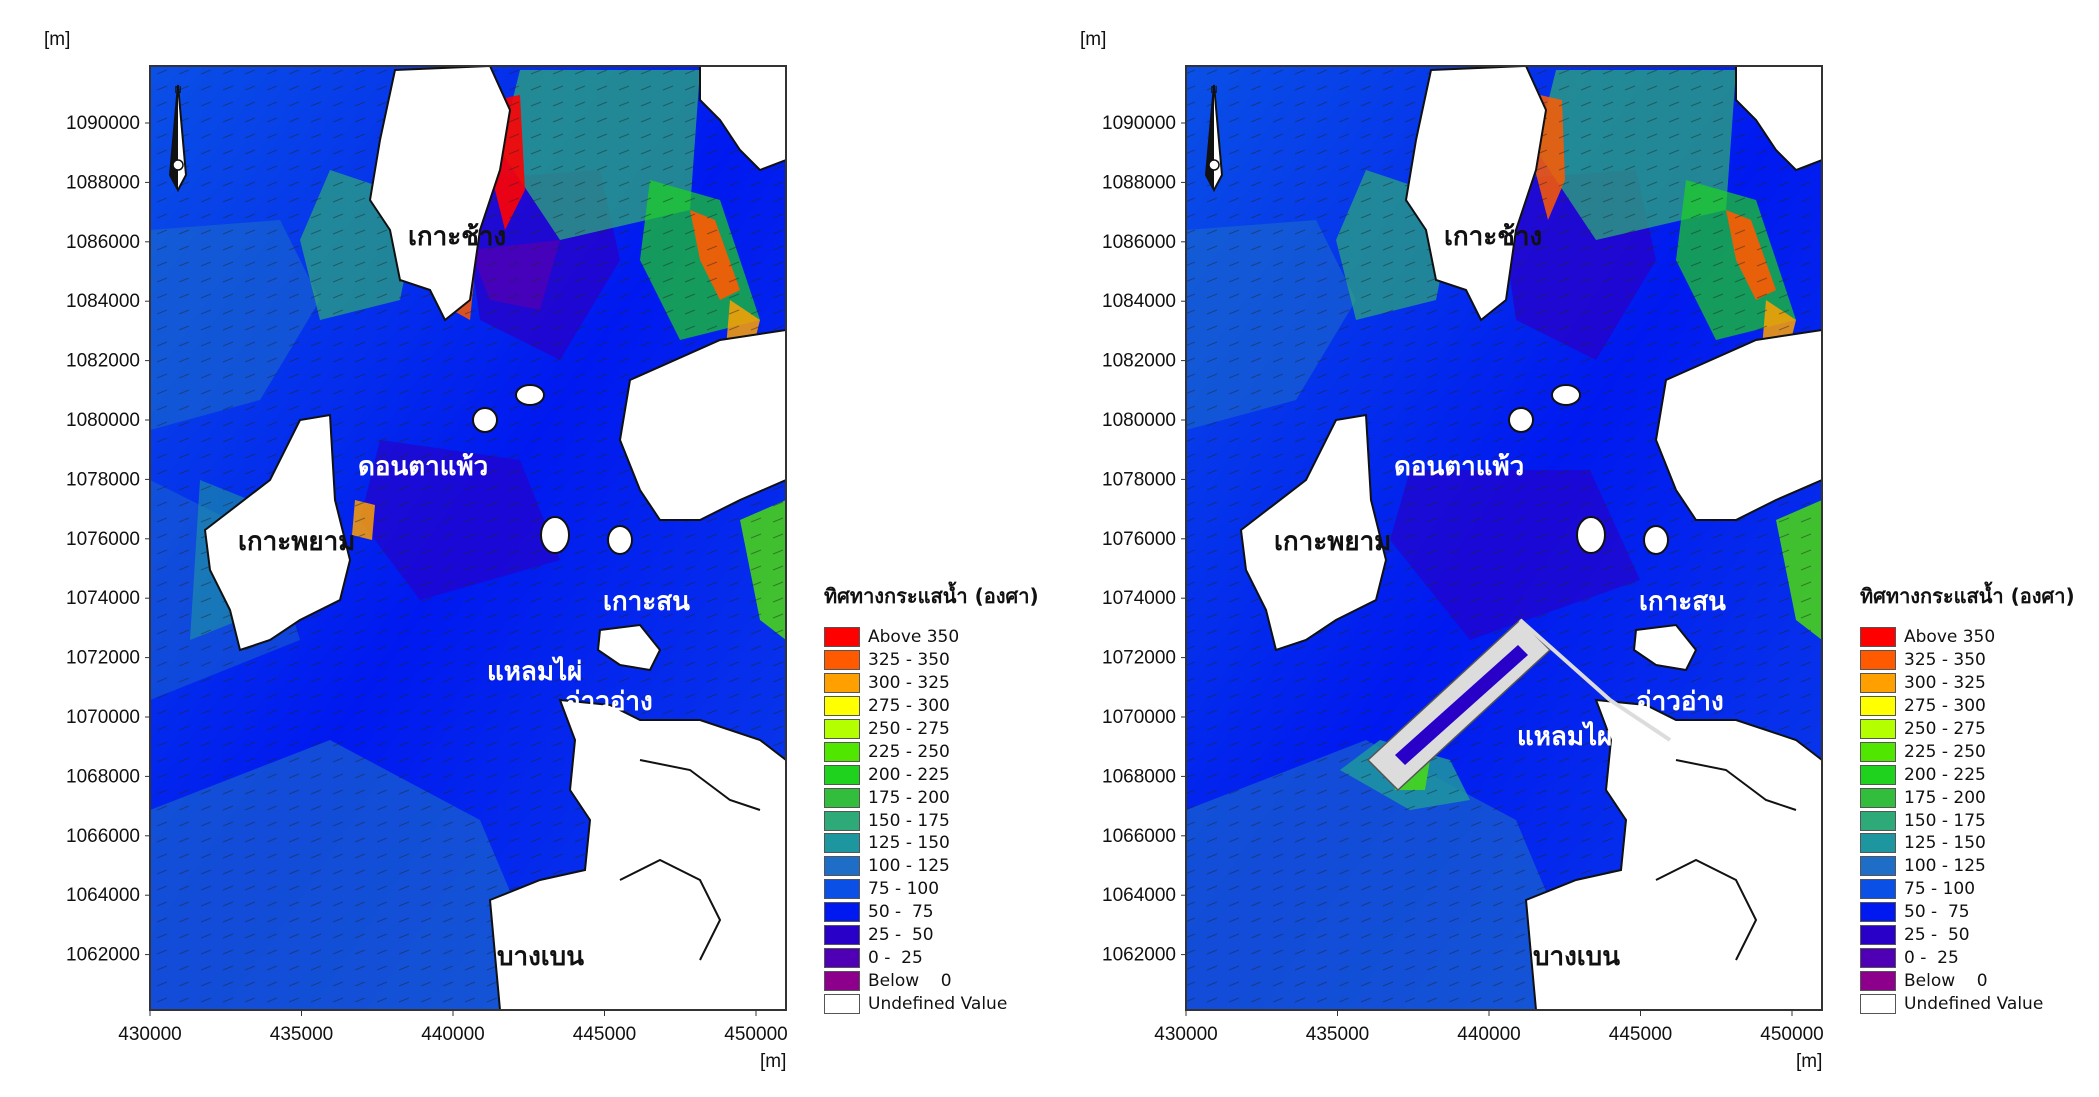  Describe the element at coordinates (149, 1034) in the screenshot. I see `x-tick-label: 430000` at that location.